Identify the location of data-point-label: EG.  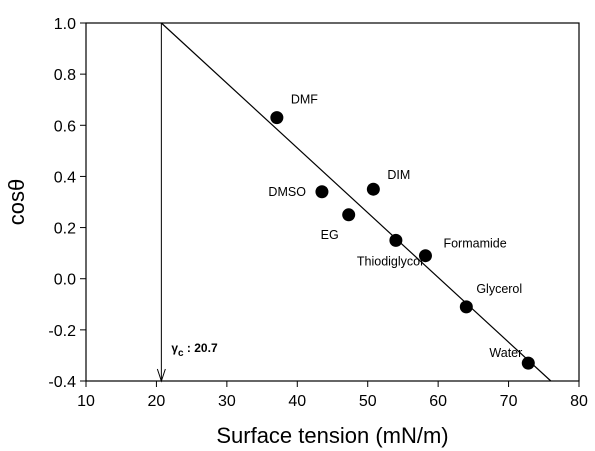
(330, 235).